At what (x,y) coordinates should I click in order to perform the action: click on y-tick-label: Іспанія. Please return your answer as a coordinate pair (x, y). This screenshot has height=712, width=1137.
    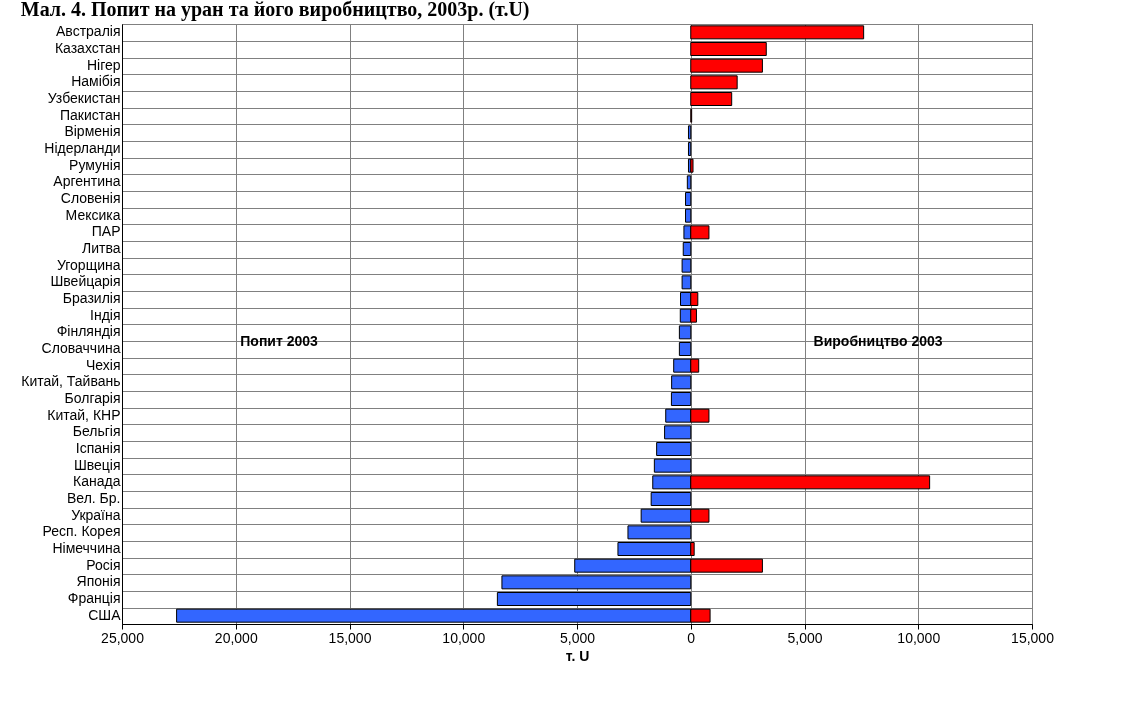
    Looking at the image, I should click on (98, 448).